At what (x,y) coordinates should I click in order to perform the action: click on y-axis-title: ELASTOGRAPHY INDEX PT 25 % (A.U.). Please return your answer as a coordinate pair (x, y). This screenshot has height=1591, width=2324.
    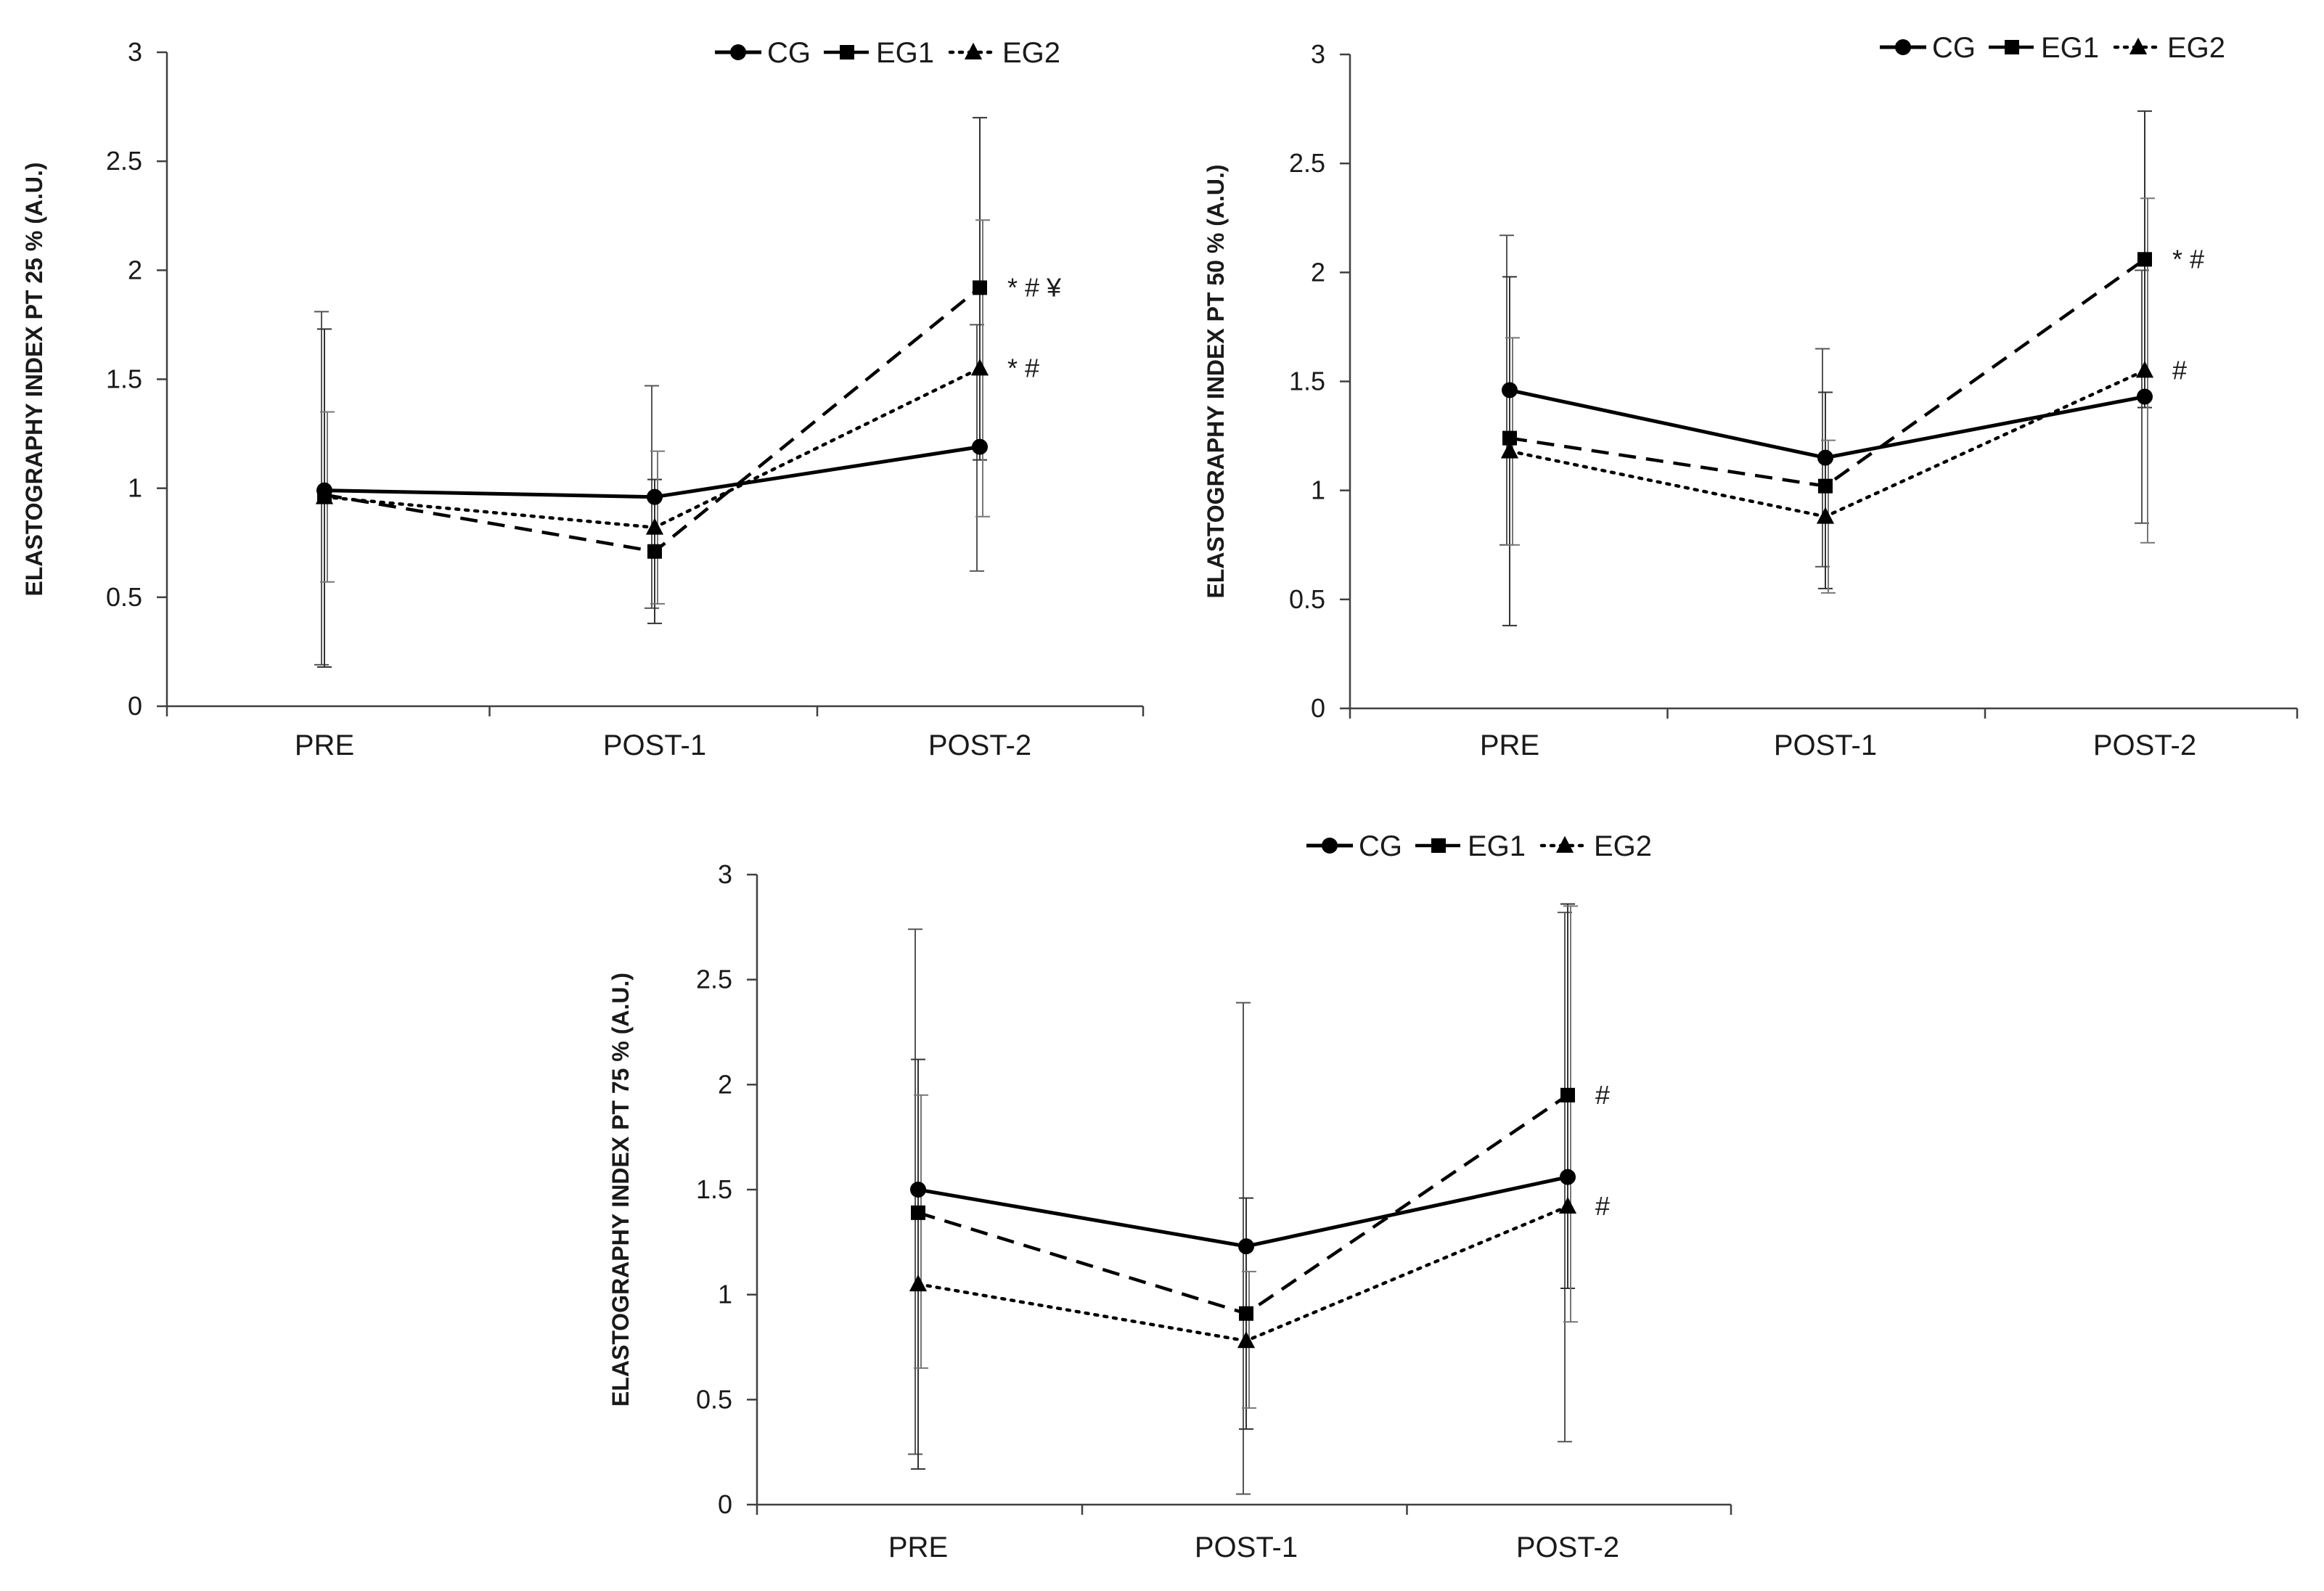
    Looking at the image, I should click on (34, 379).